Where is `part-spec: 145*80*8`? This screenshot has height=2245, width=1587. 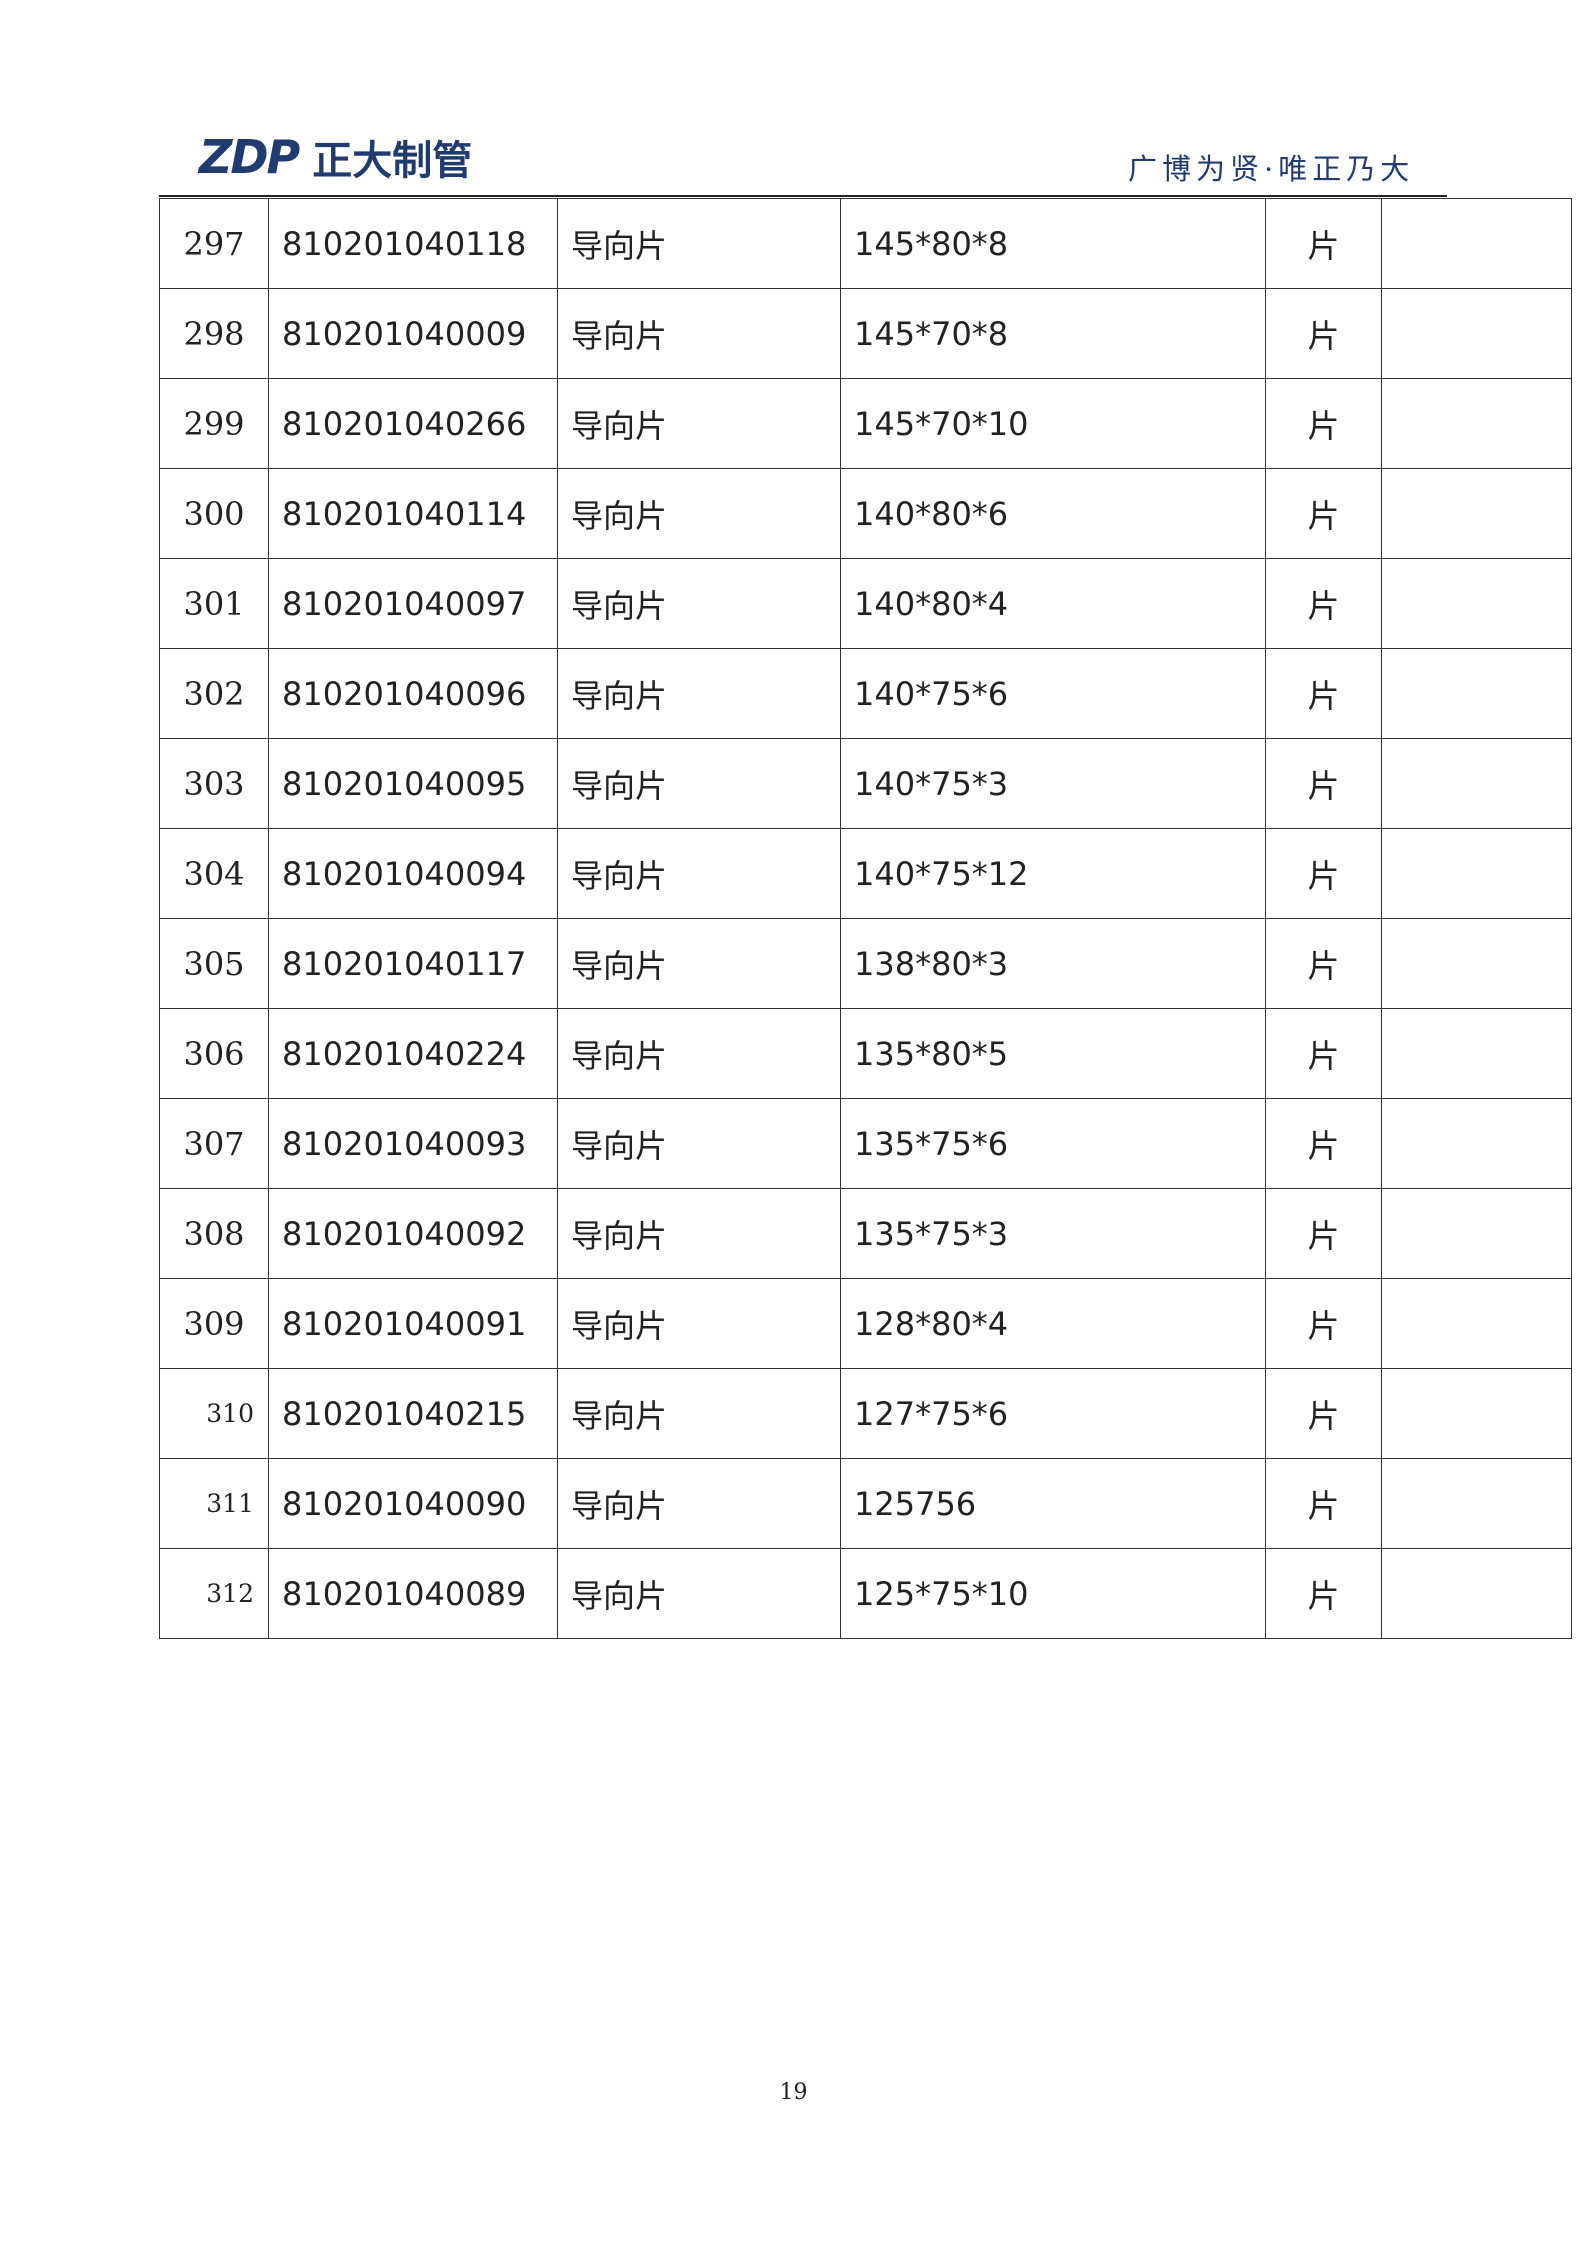
part-spec: 145*80*8 is located at coordinates (1053, 243).